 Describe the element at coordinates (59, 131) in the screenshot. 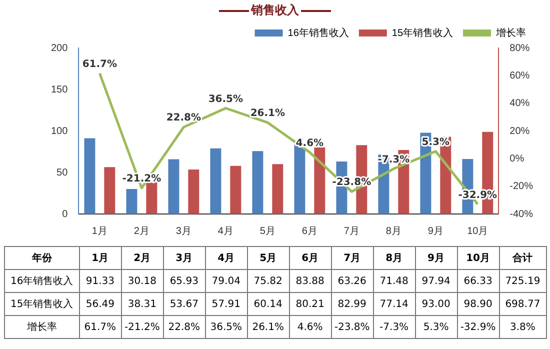

I see `y-tick-label: 100` at that location.